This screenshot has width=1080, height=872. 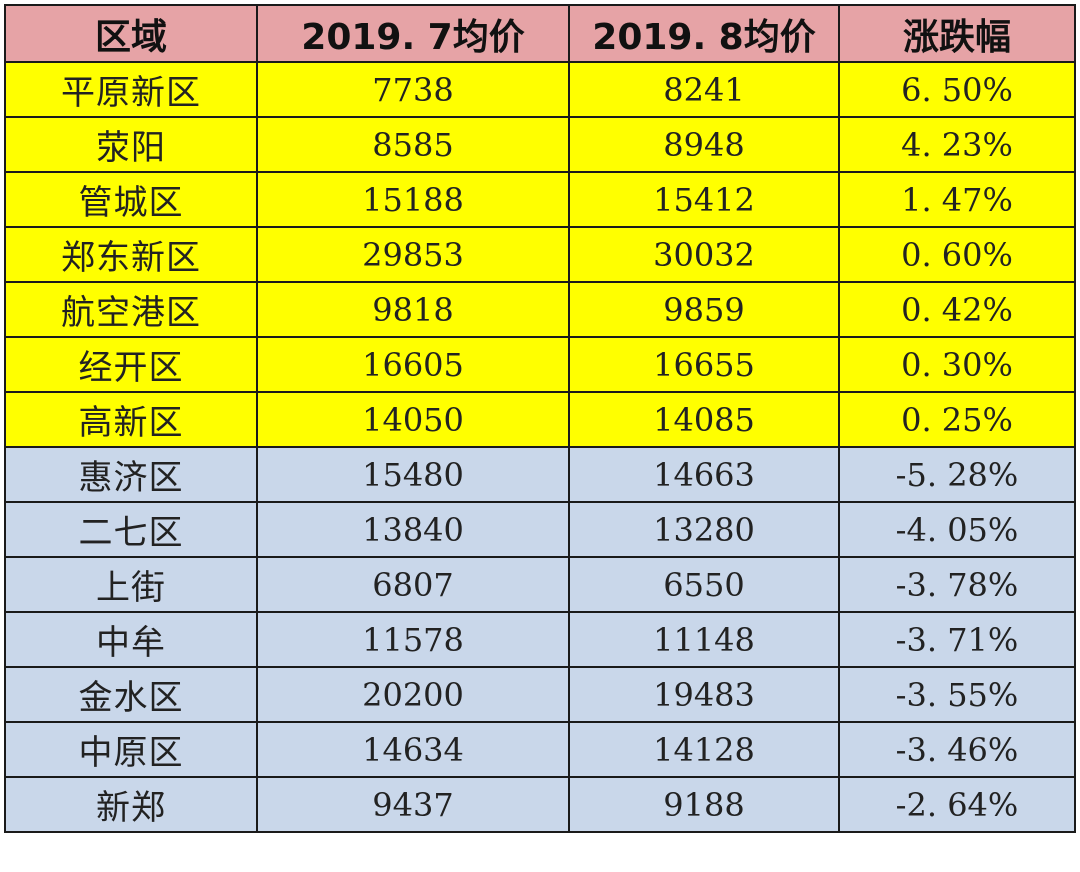 I want to click on region-cell: 惠济区, so click(x=131, y=474).